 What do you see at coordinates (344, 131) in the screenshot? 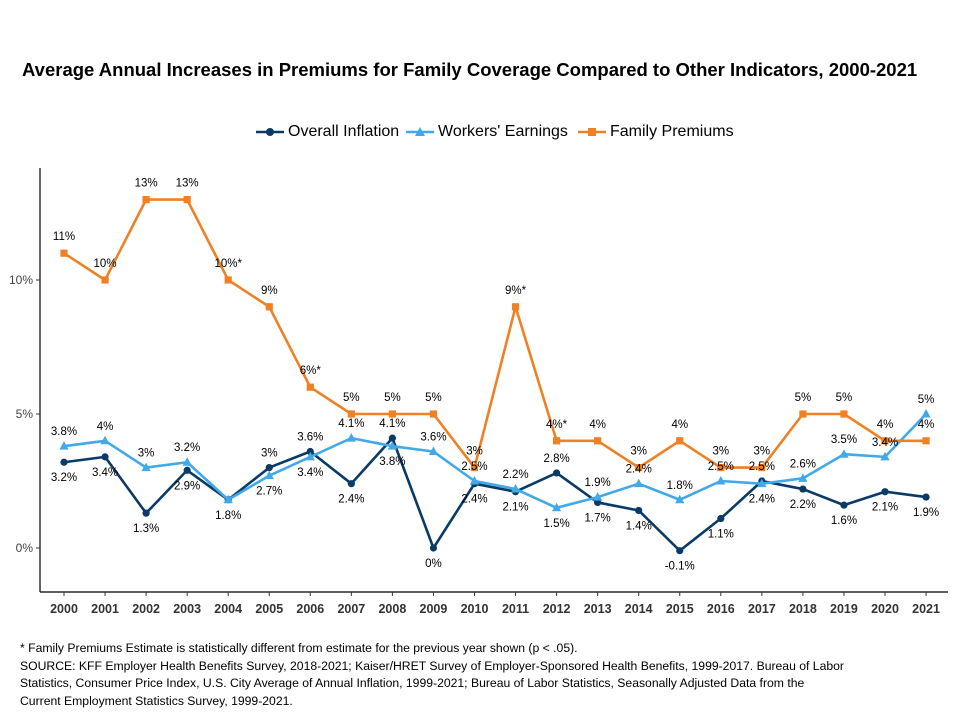
I see `legend-label: Overall Inflation` at bounding box center [344, 131].